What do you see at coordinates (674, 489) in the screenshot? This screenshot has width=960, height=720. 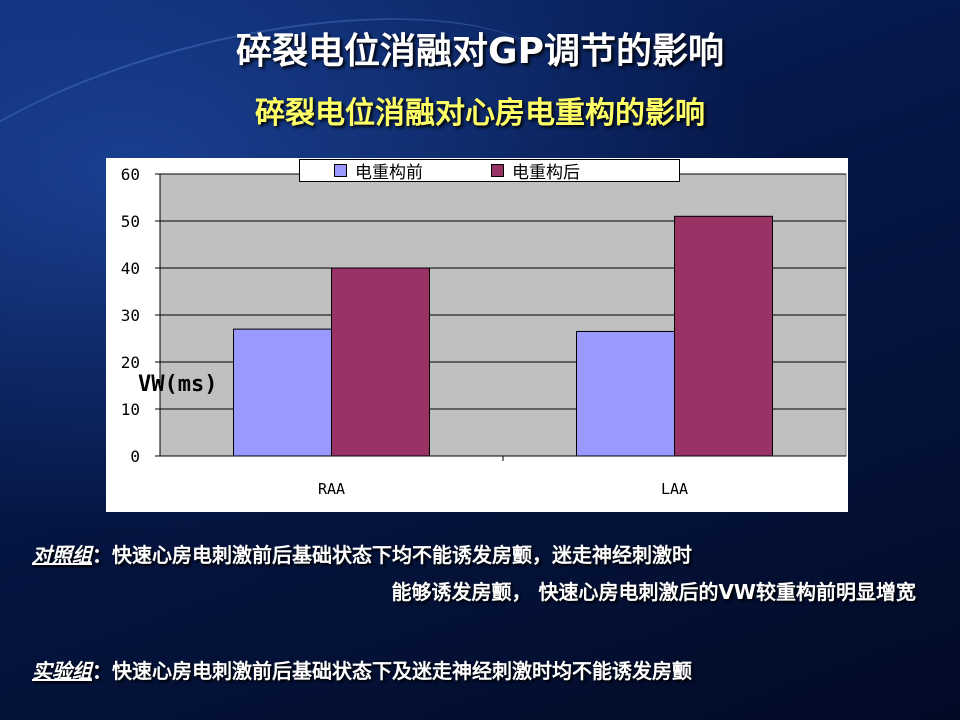 I see `x-tick-label: LAA` at bounding box center [674, 489].